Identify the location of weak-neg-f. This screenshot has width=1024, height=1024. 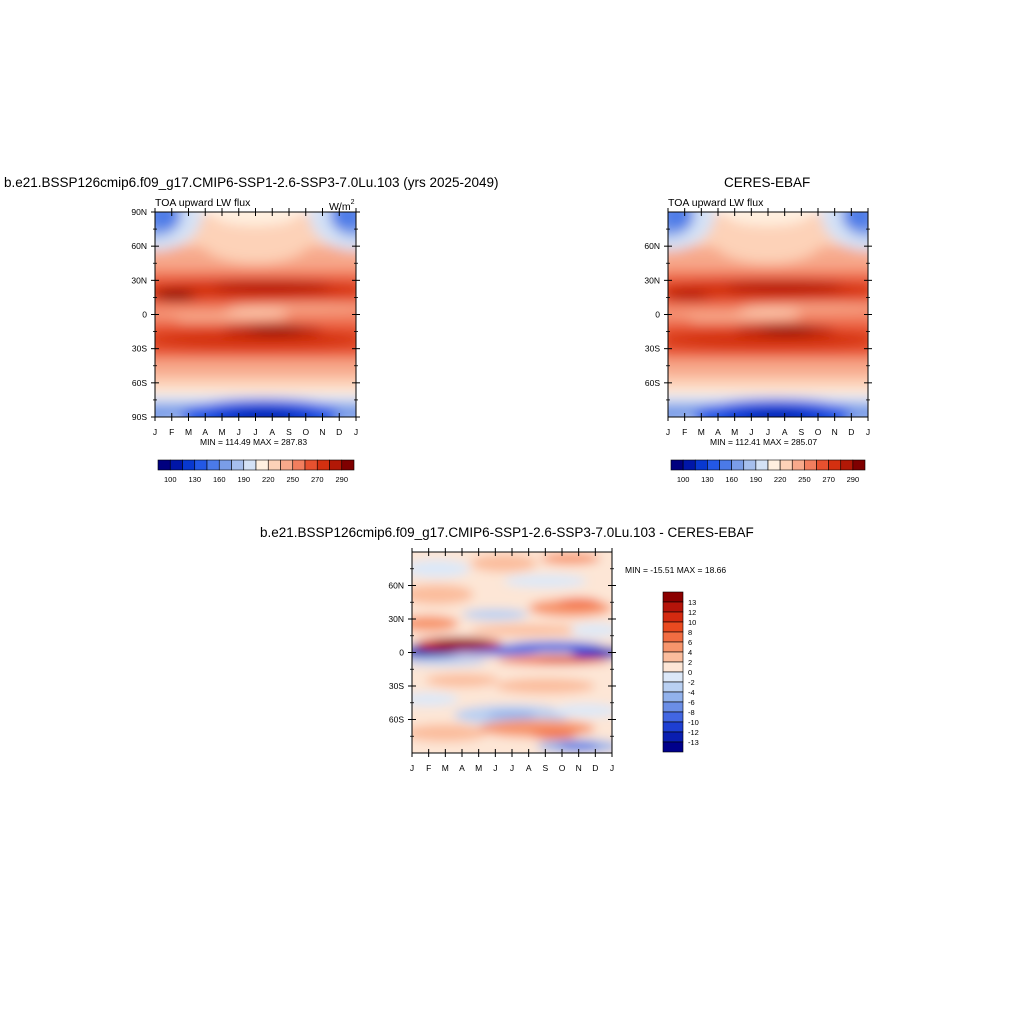
(582, 710).